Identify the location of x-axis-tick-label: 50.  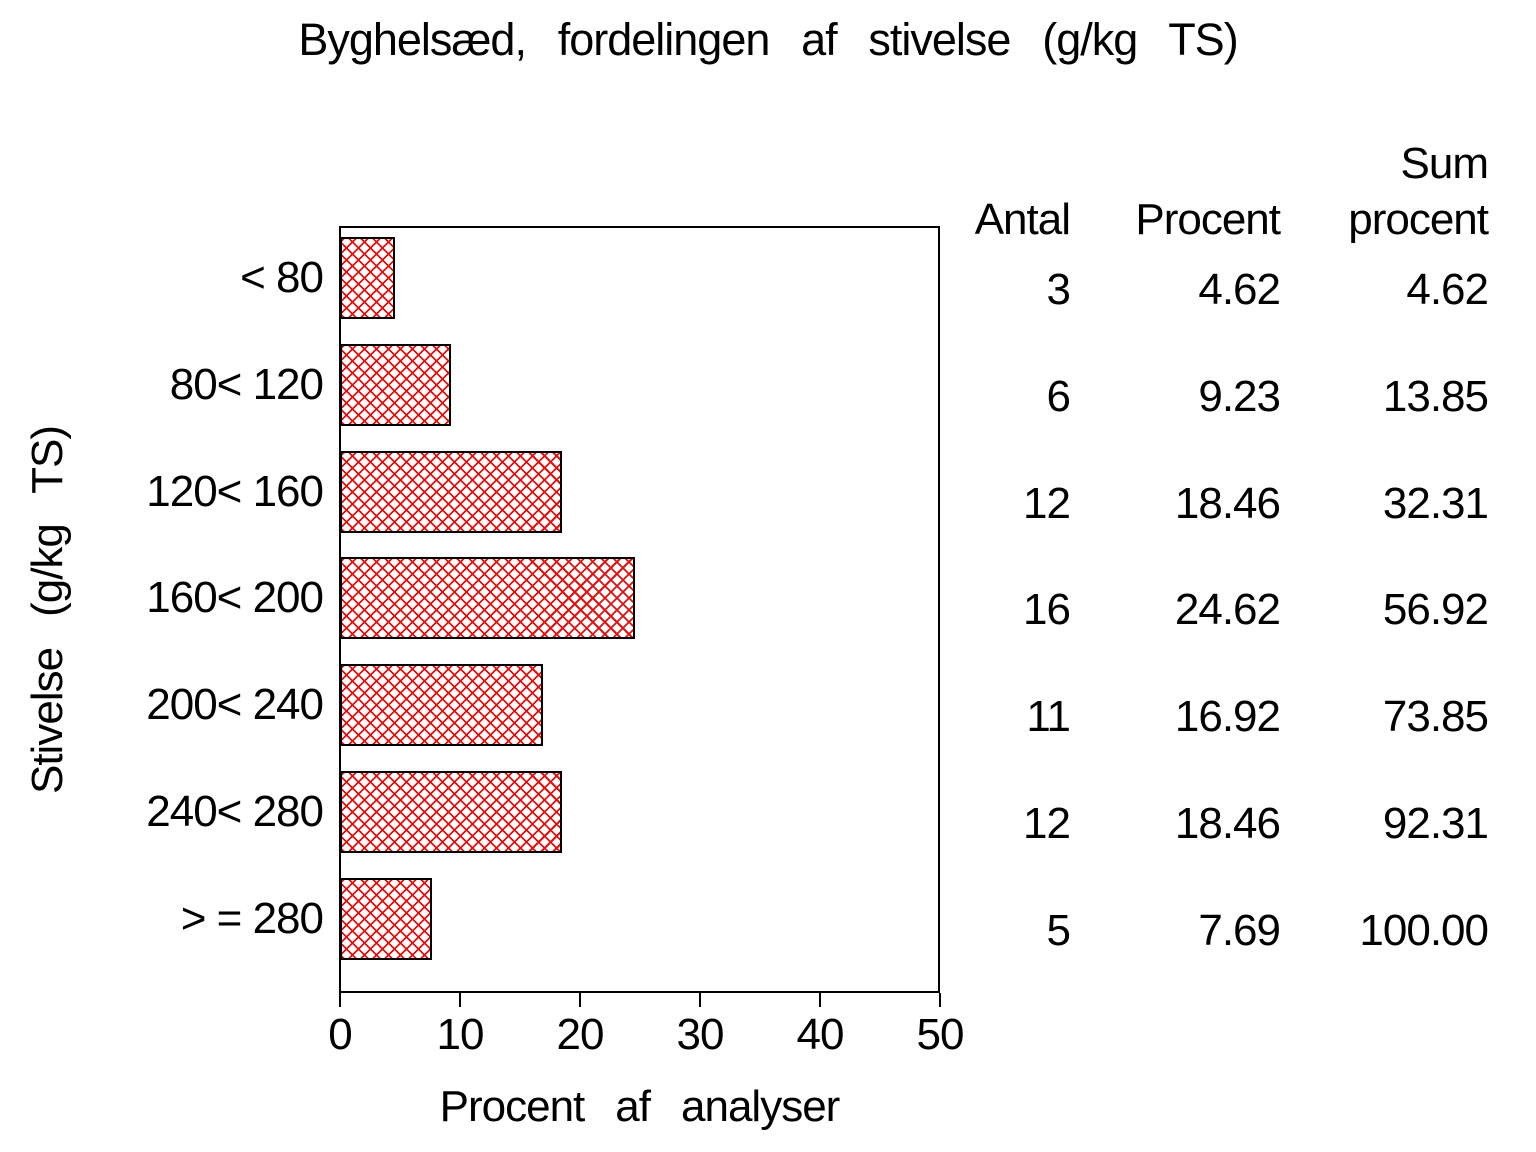
(940, 1034).